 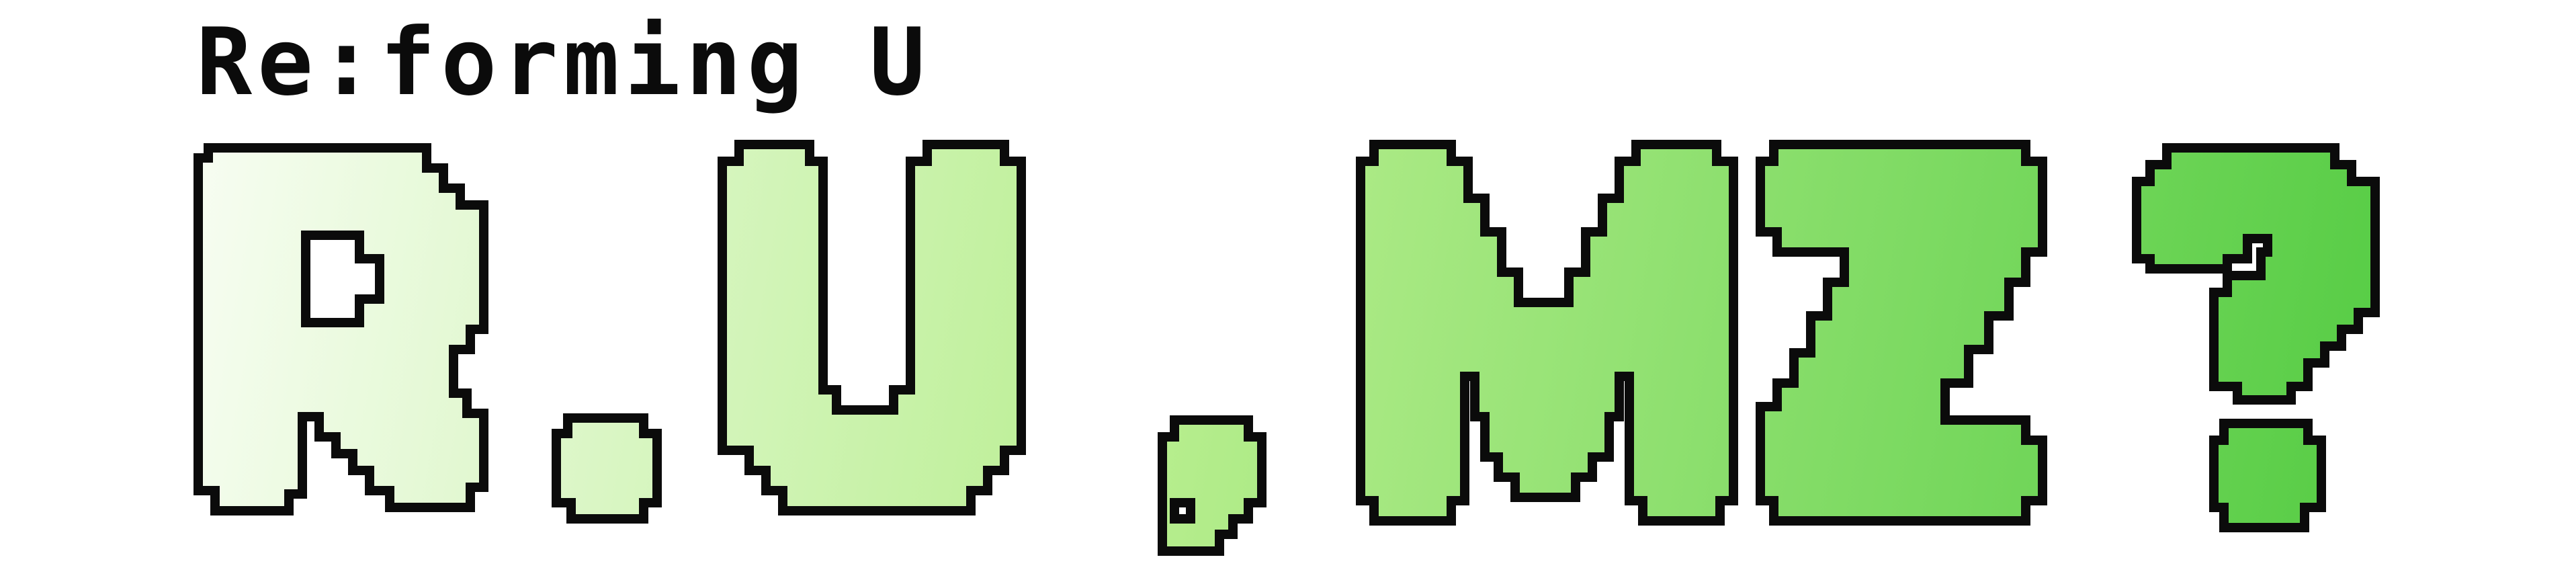 I want to click on question-mark-dot, so click(x=2267, y=475).